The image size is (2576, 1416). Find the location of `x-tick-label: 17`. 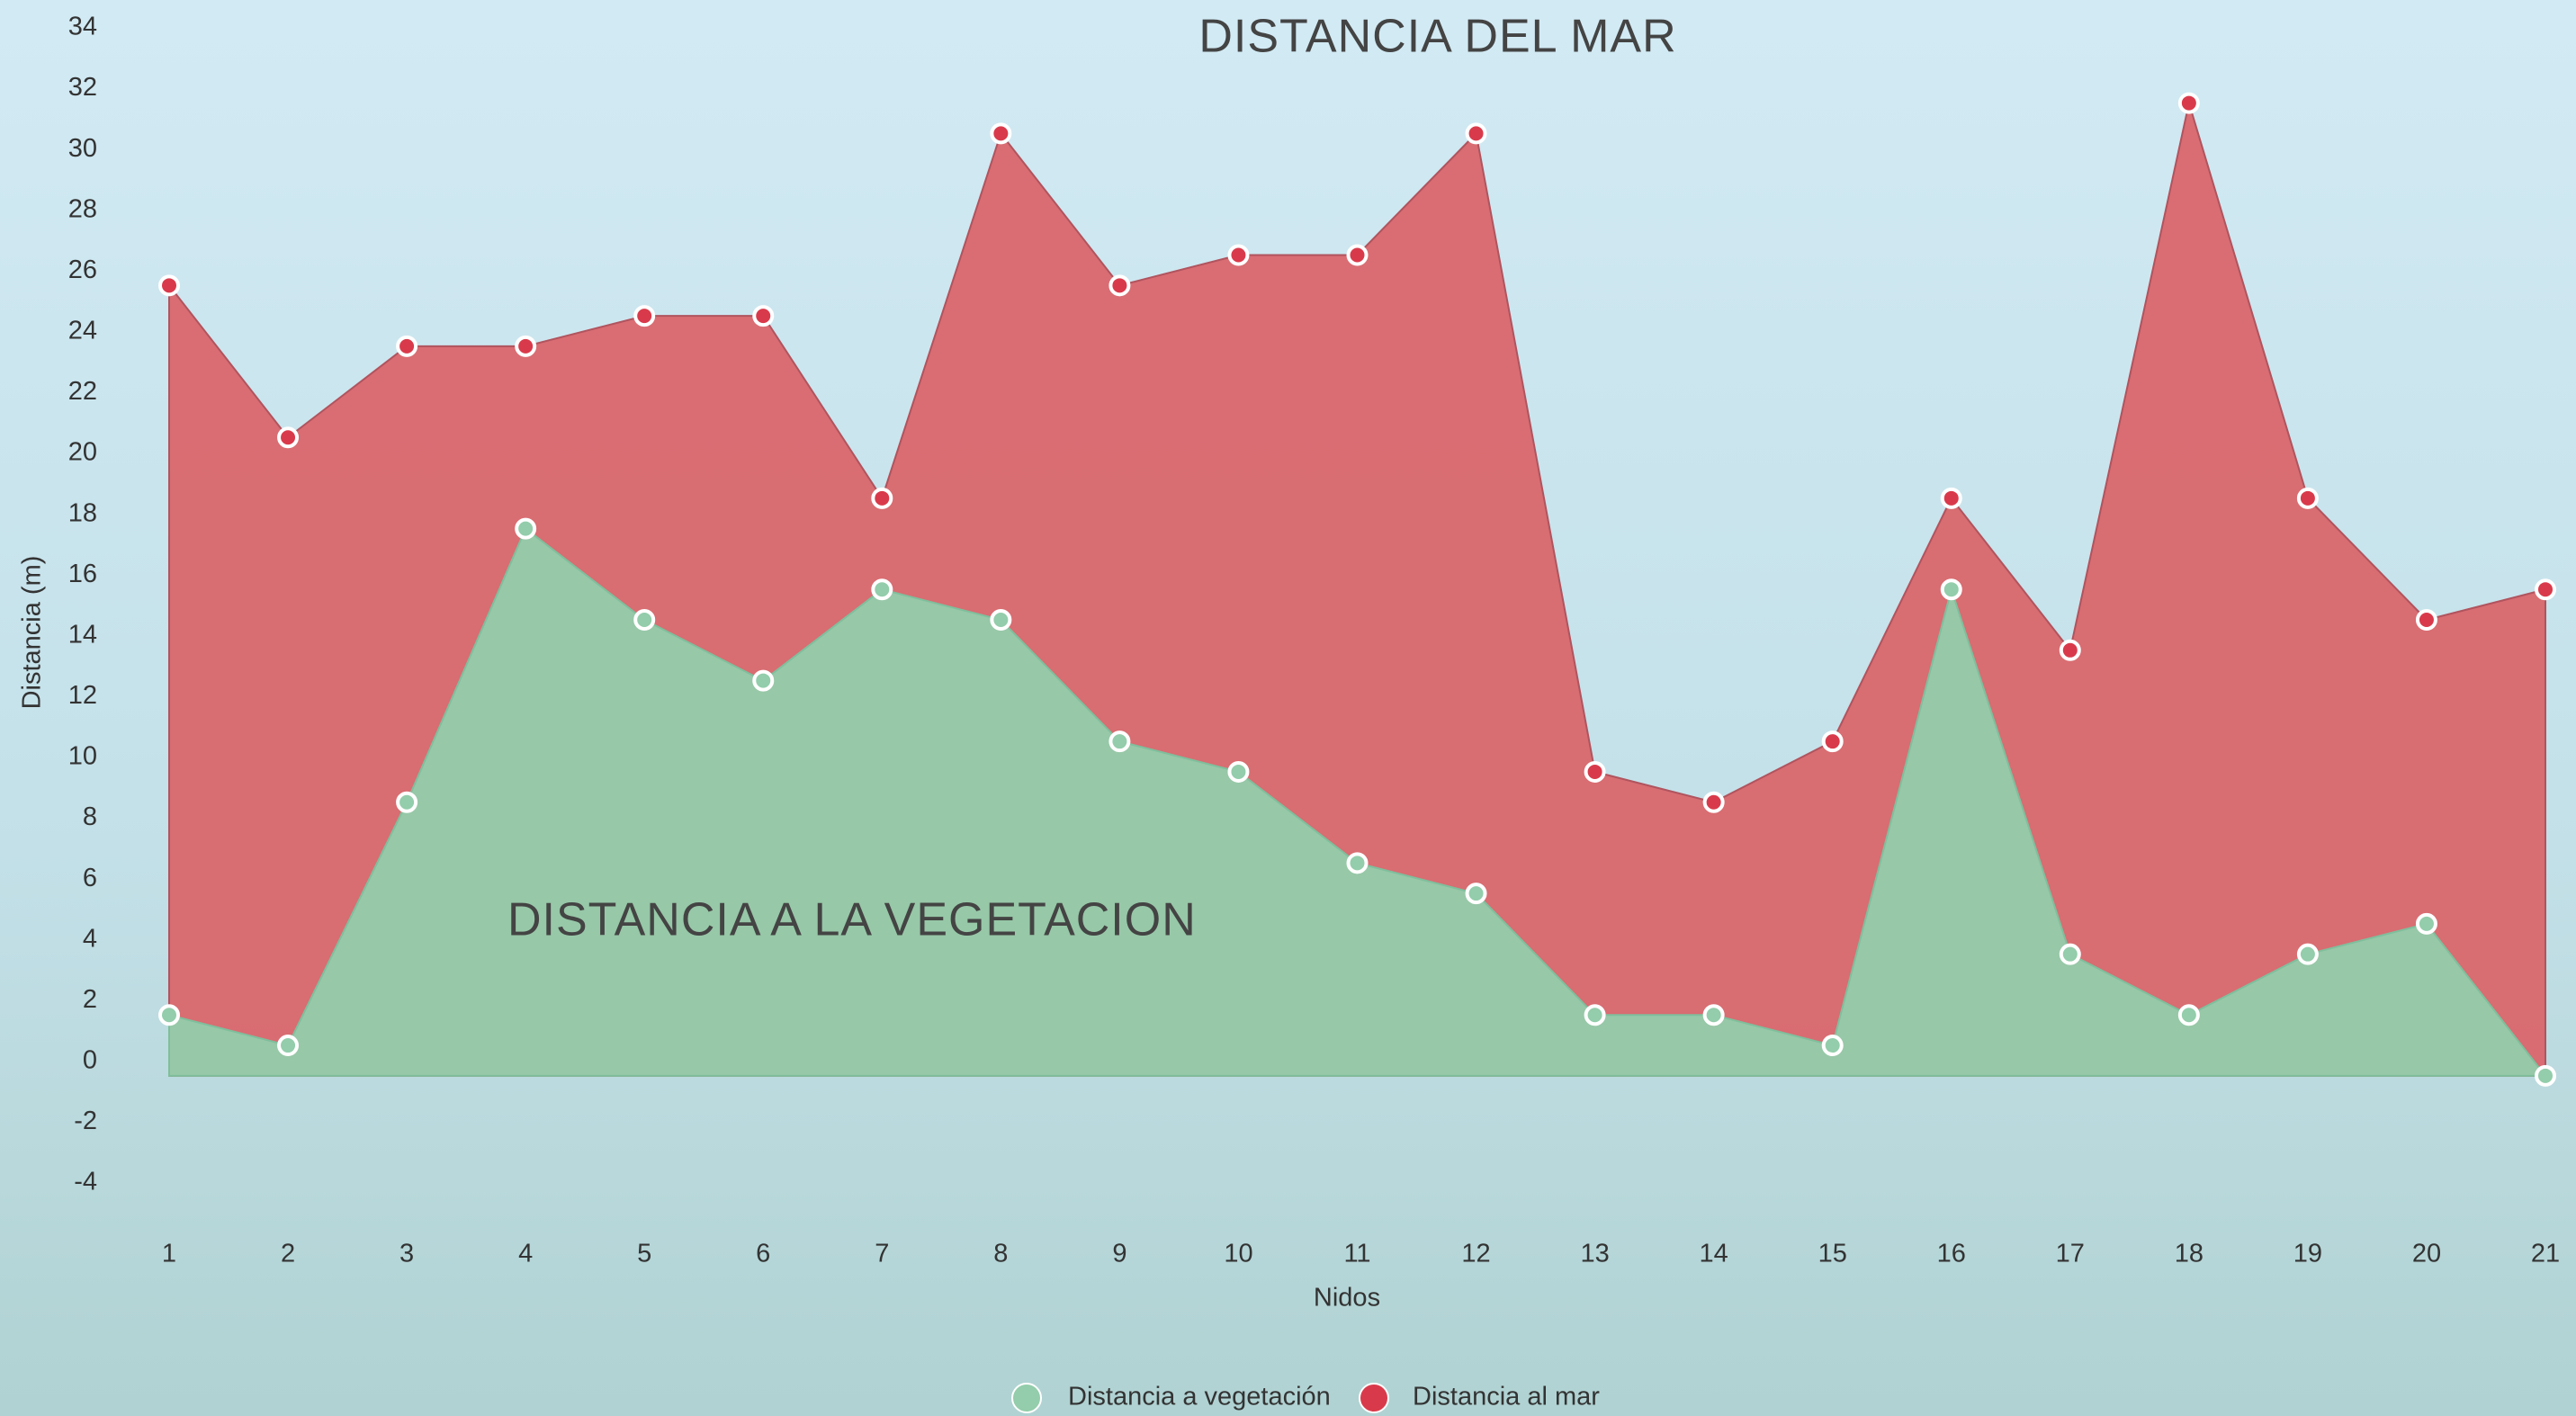

x-tick-label: 17 is located at coordinates (2071, 1254).